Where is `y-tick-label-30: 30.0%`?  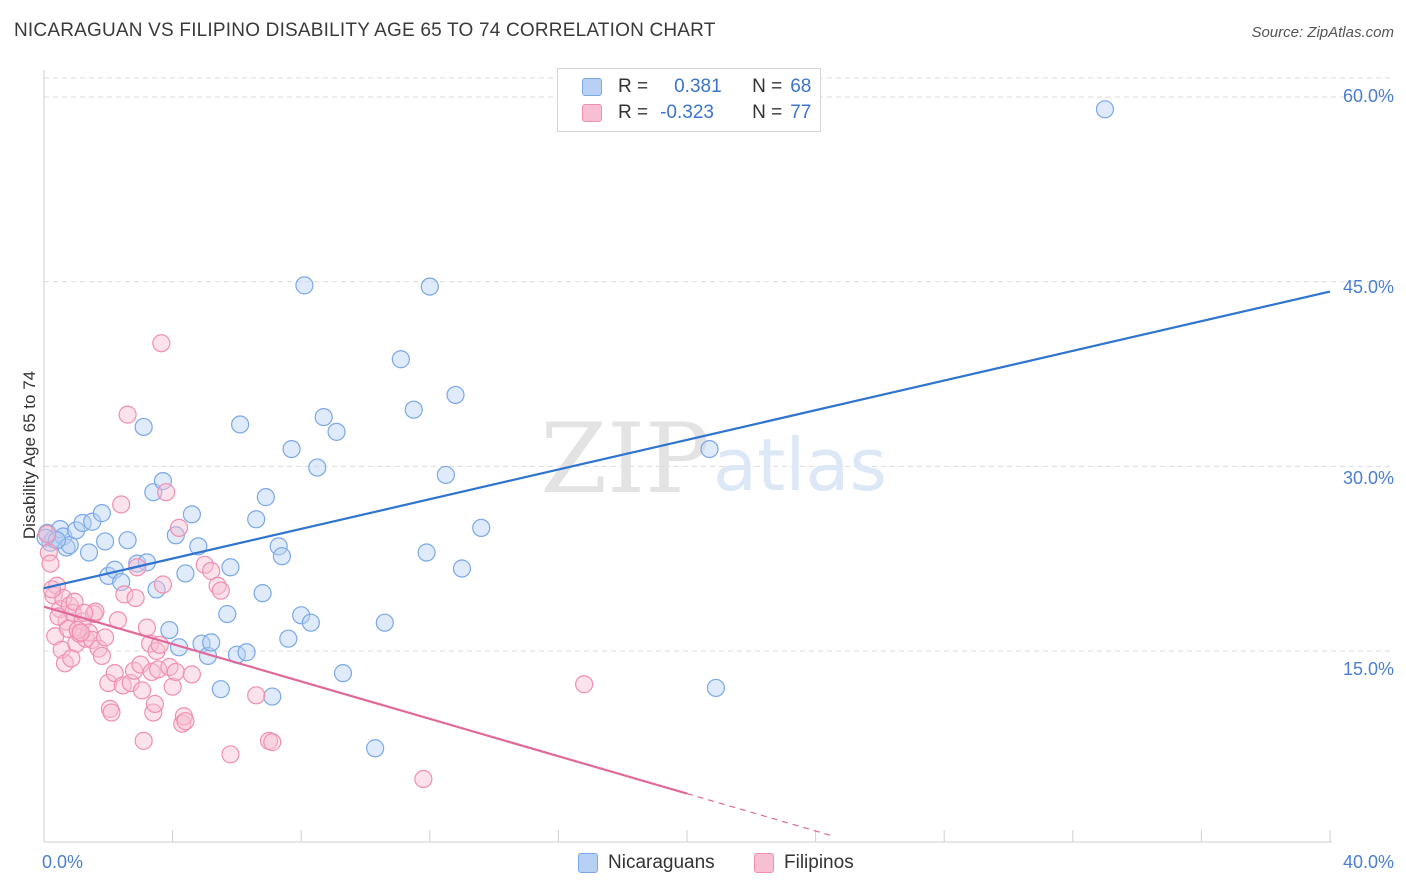 y-tick-label-30: 30.0% is located at coordinates (1368, 478).